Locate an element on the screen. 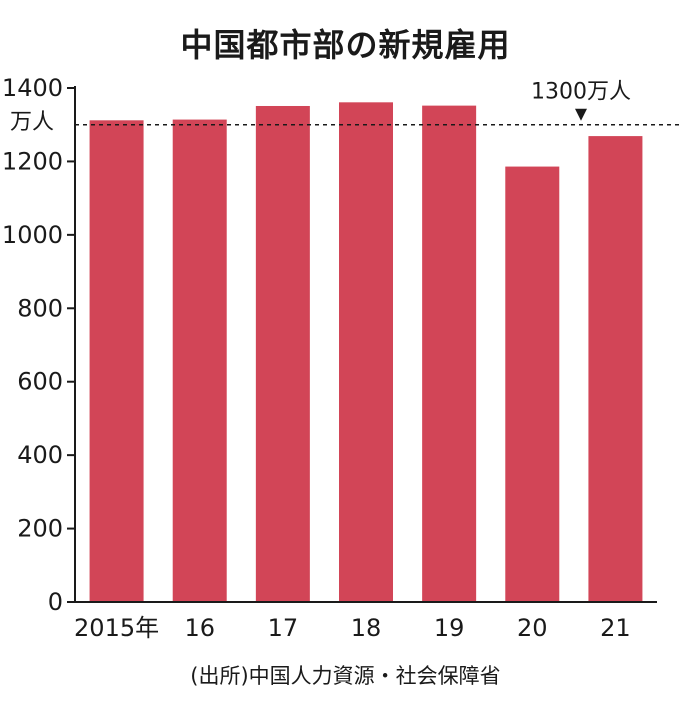 The image size is (691, 701). y-axis-unit: 万人 is located at coordinates (32, 122).